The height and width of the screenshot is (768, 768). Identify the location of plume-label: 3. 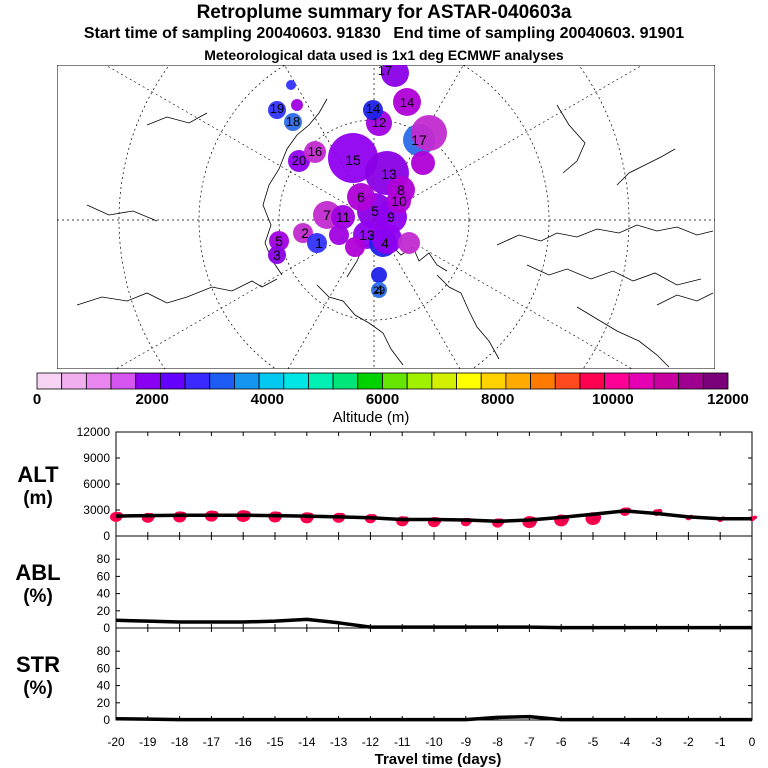
(277, 255).